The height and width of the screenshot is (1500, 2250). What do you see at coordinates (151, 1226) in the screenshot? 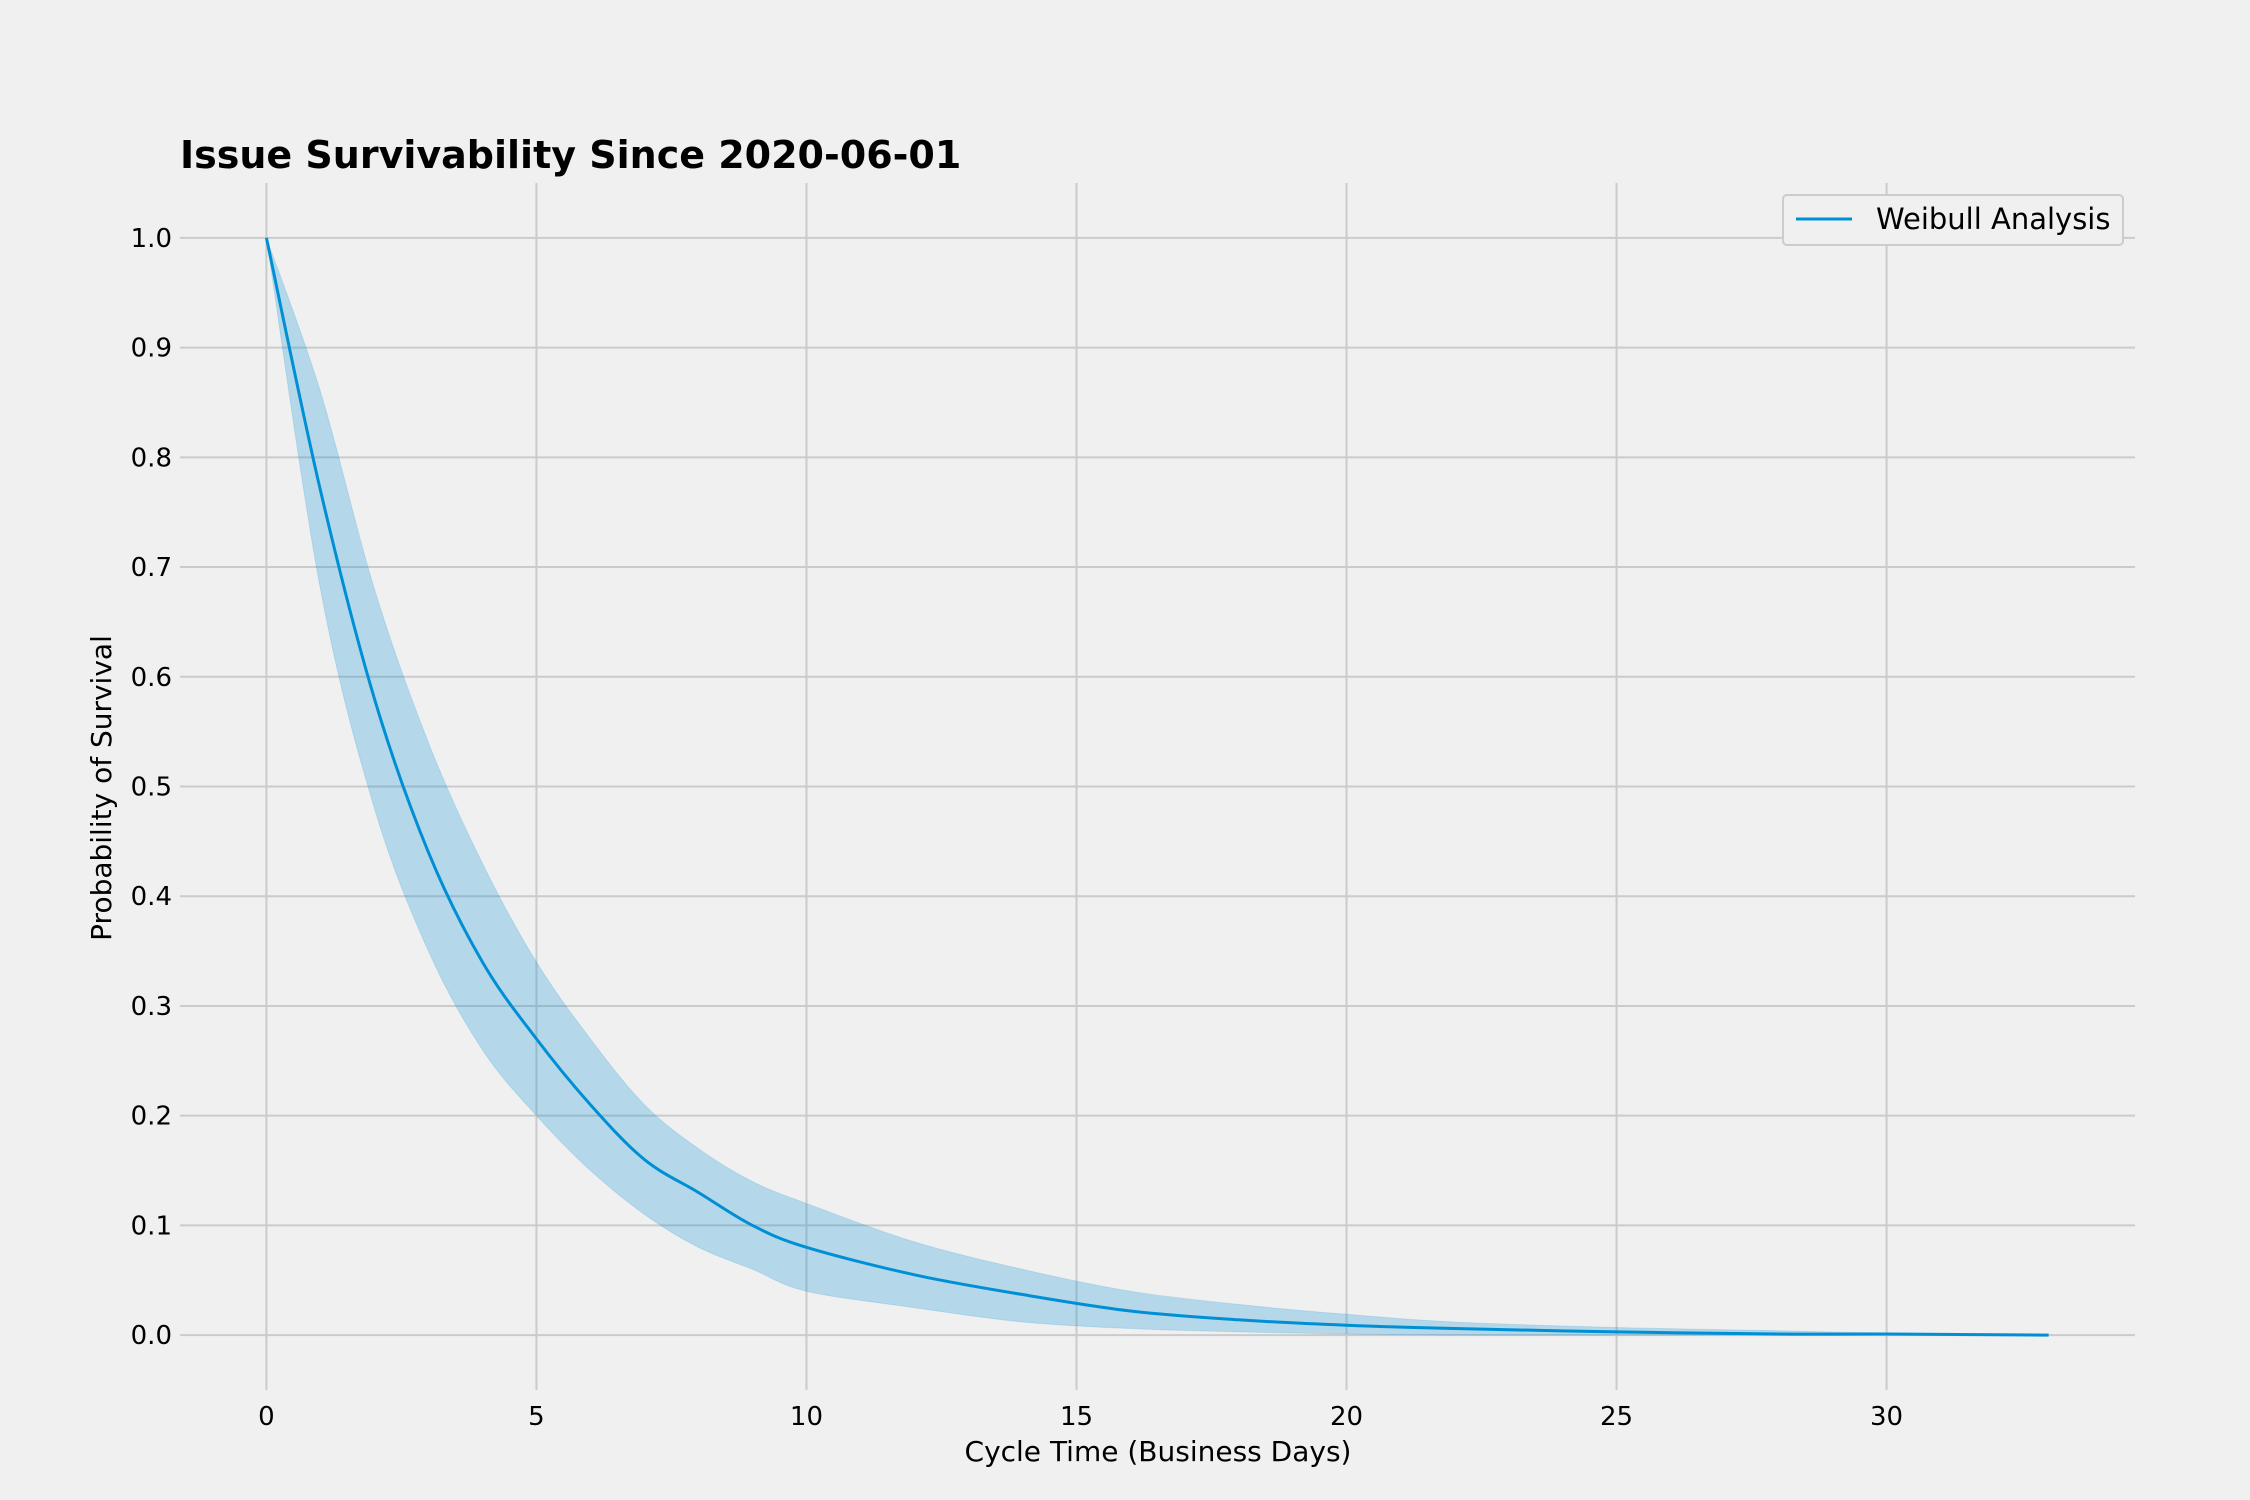
I see `y-tick-label: 0.1` at bounding box center [151, 1226].